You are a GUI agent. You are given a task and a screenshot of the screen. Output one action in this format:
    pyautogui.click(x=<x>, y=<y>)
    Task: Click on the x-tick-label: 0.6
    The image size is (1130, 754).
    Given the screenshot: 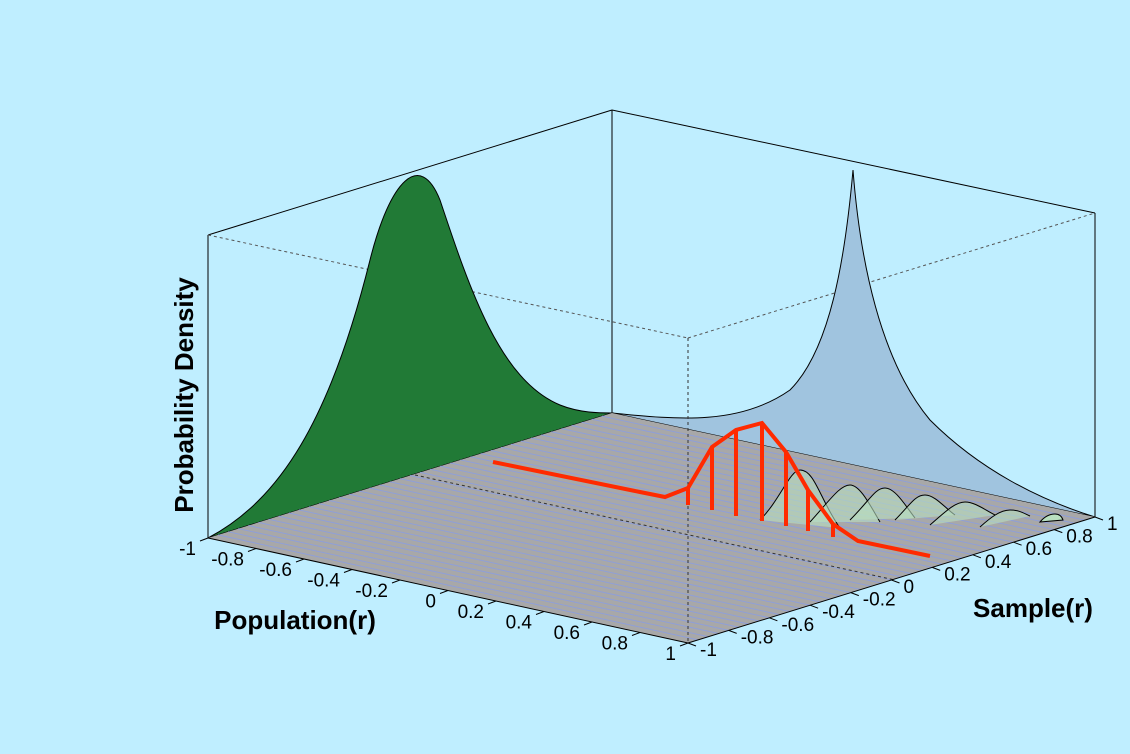 What is the action you would take?
    pyautogui.click(x=567, y=633)
    